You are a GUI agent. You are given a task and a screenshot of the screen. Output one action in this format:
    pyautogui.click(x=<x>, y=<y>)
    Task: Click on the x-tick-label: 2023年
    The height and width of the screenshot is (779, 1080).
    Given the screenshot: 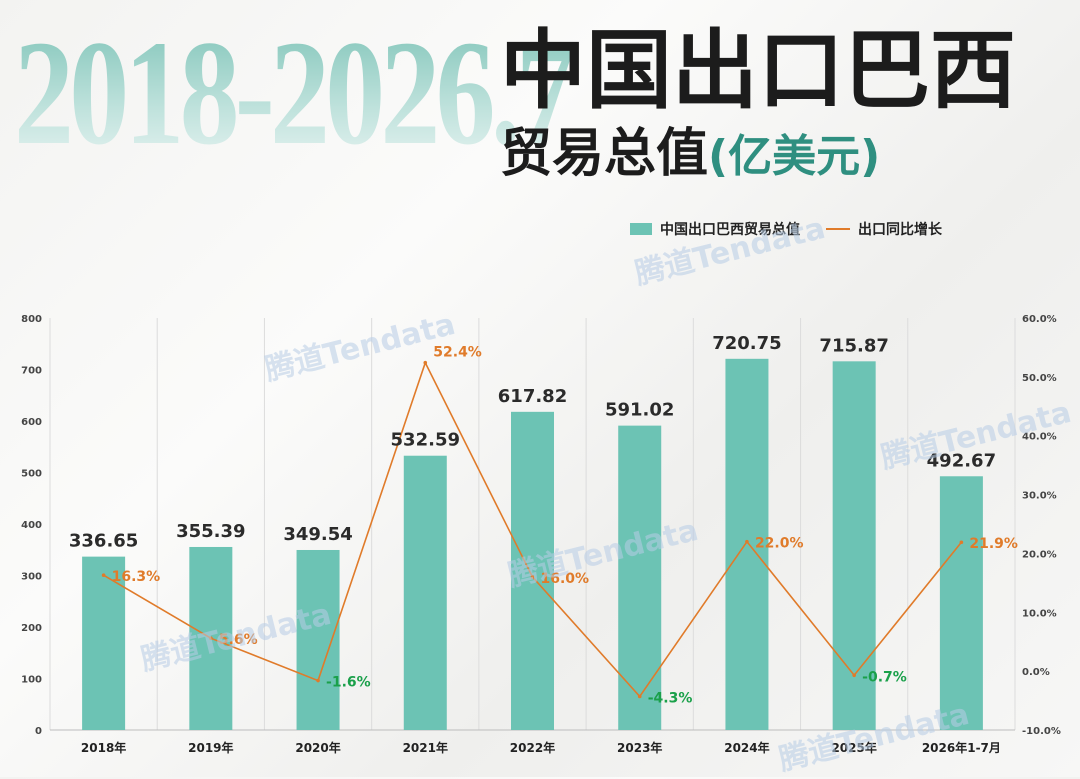 What is the action you would take?
    pyautogui.click(x=639, y=747)
    